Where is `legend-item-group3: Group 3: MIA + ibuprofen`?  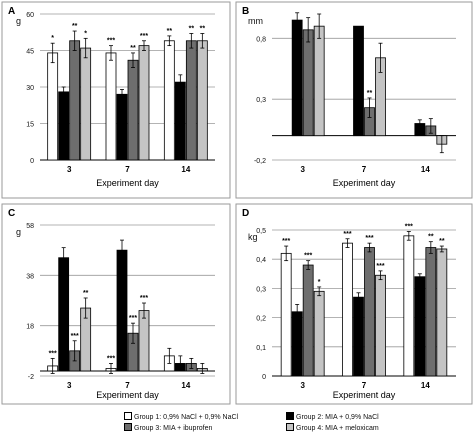 legend-item-group3: Group 3: MIA + ibuprofen is located at coordinates (168, 428).